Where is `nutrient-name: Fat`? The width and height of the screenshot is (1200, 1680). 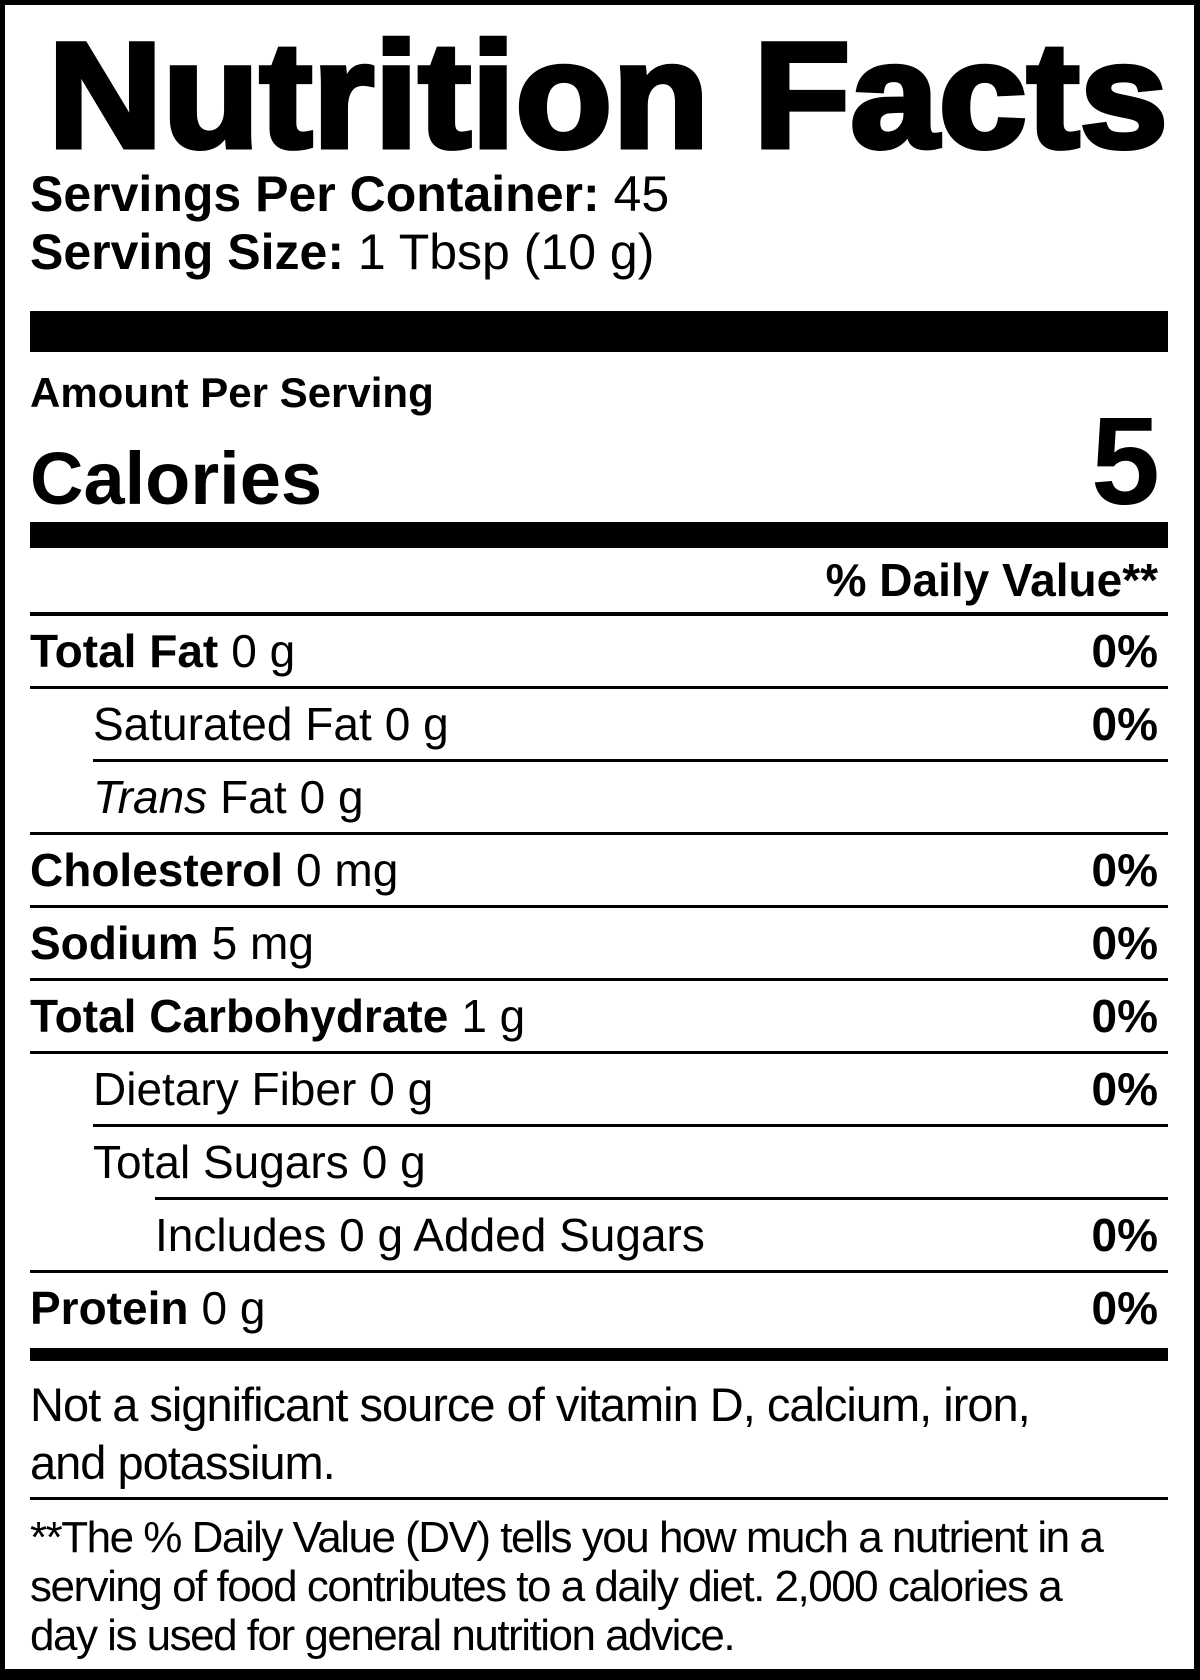
nutrient-name: Fat is located at coordinates (253, 797).